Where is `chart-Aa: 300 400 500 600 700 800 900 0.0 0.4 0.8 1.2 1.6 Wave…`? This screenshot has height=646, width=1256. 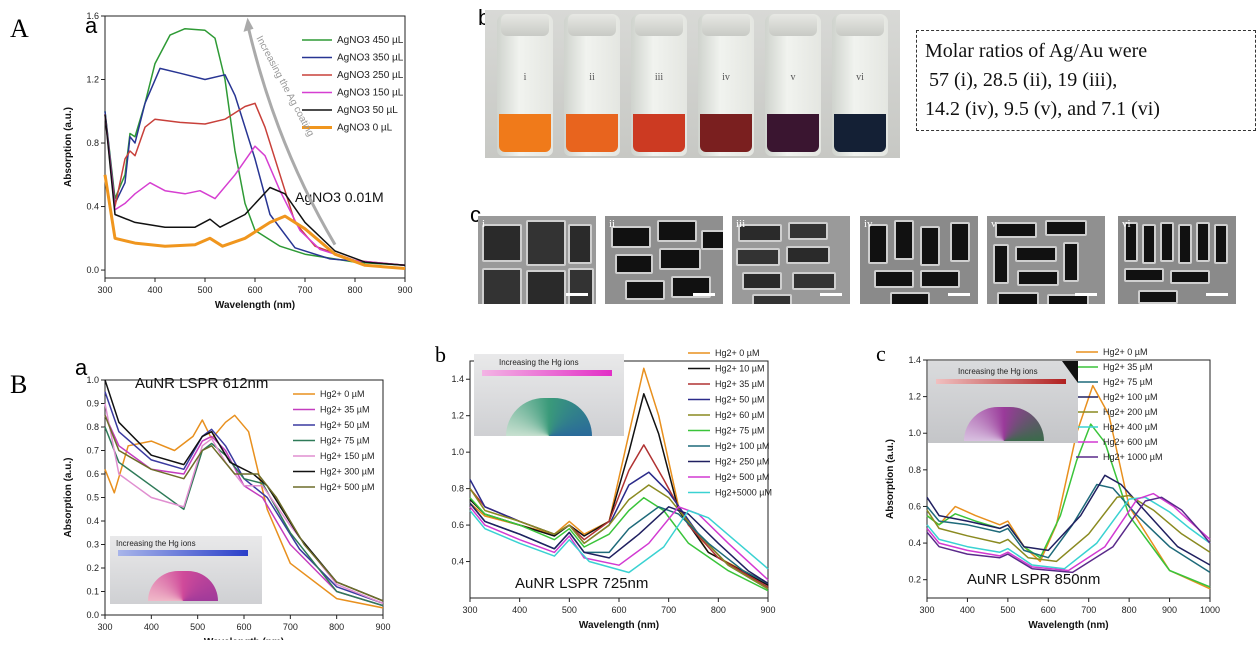
chart-Aa: 300 400 500 600 700 800 900 0.0 0.4 0.8 1.2 1.6 Wave… is located at coordinates (238, 161).